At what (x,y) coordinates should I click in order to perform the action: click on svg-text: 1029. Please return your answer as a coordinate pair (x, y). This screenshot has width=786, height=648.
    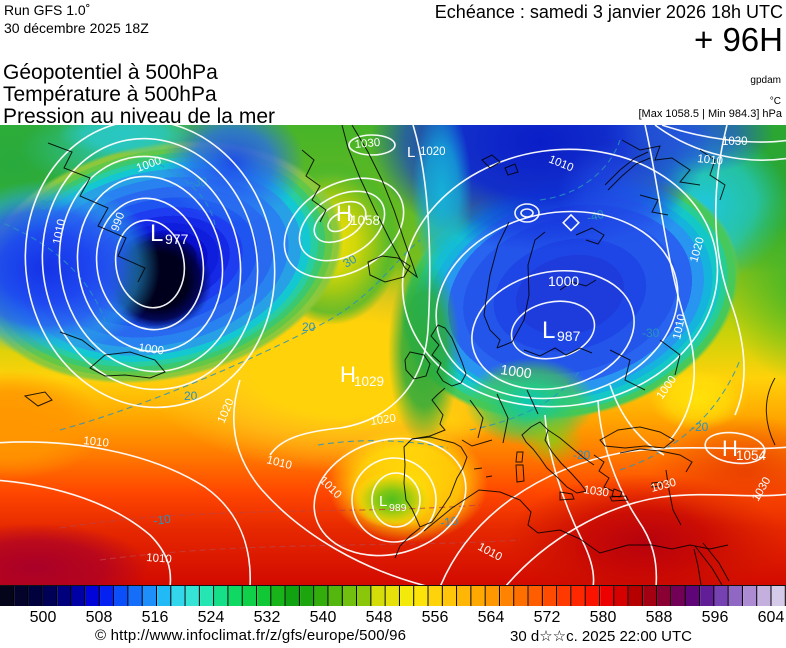
    Looking at the image, I should click on (369, 381).